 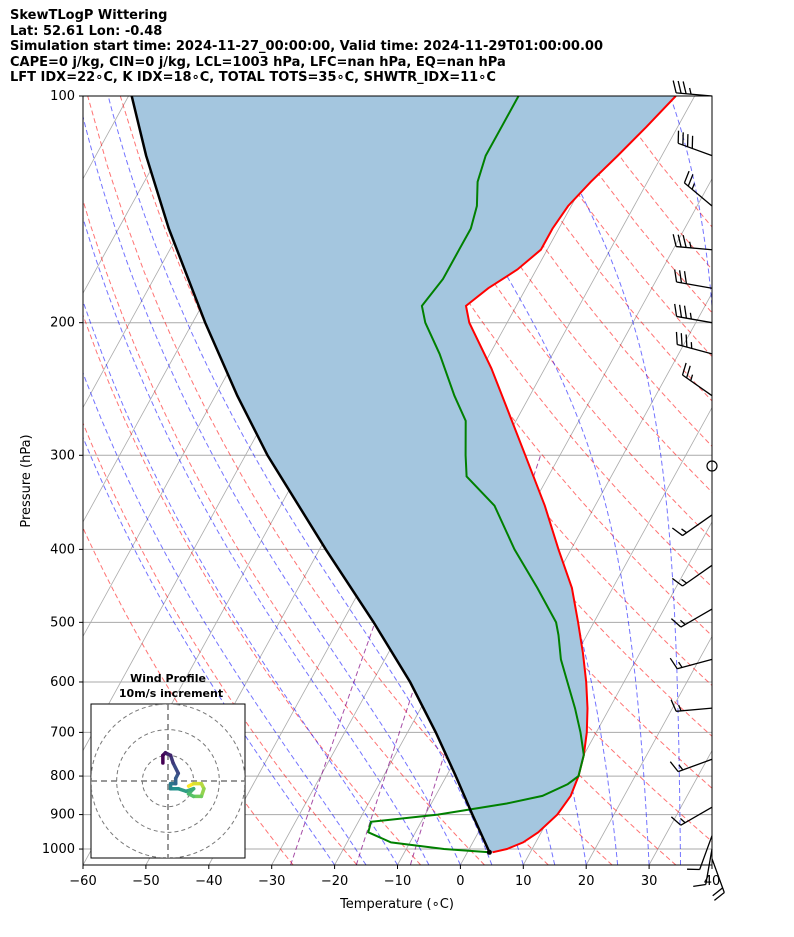 What do you see at coordinates (62, 549) in the screenshot?
I see `y-tick-label: 400` at bounding box center [62, 549].